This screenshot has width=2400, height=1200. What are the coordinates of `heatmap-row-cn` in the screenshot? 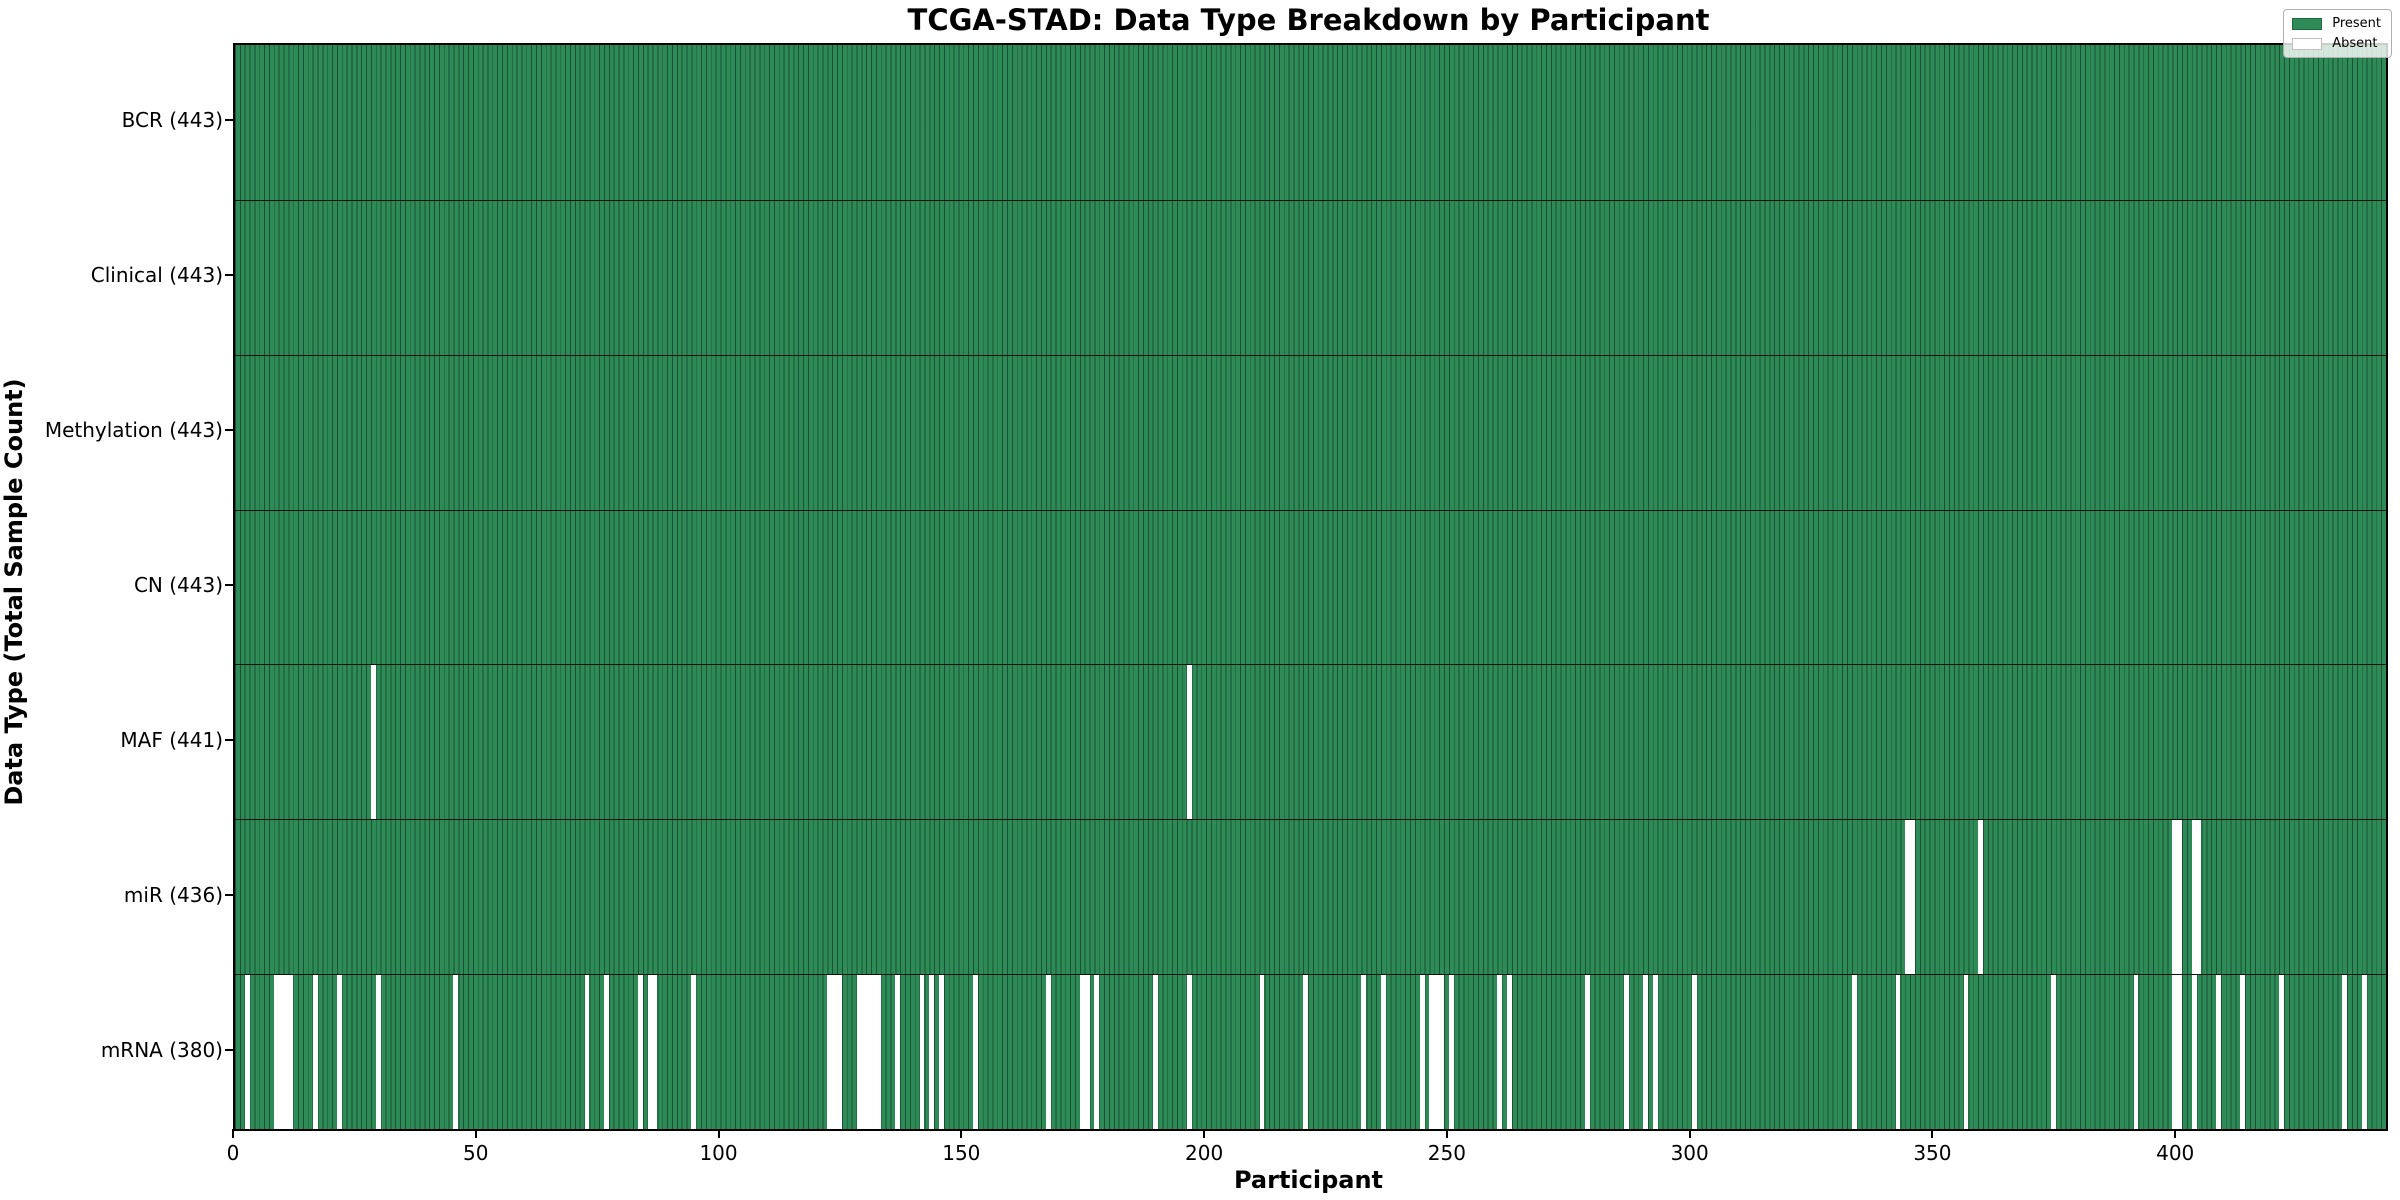 It's located at (1310, 587).